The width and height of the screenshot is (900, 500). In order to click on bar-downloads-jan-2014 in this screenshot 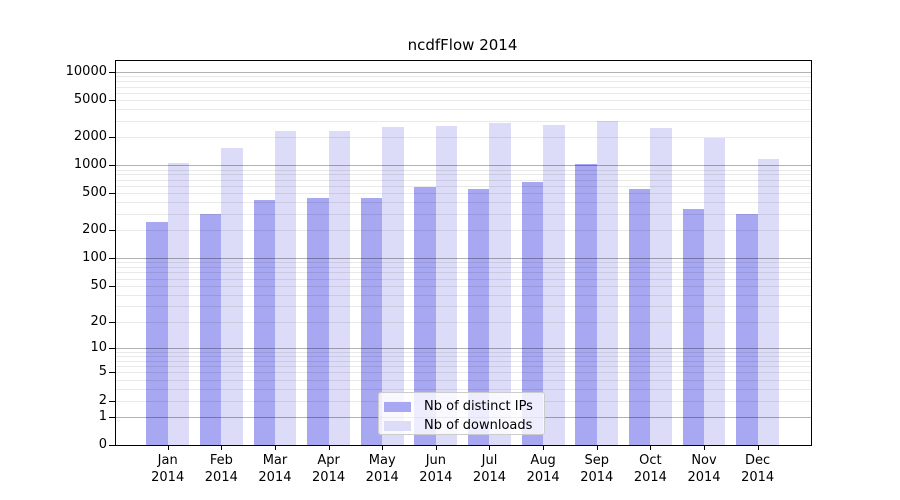, I will do `click(178, 303)`.